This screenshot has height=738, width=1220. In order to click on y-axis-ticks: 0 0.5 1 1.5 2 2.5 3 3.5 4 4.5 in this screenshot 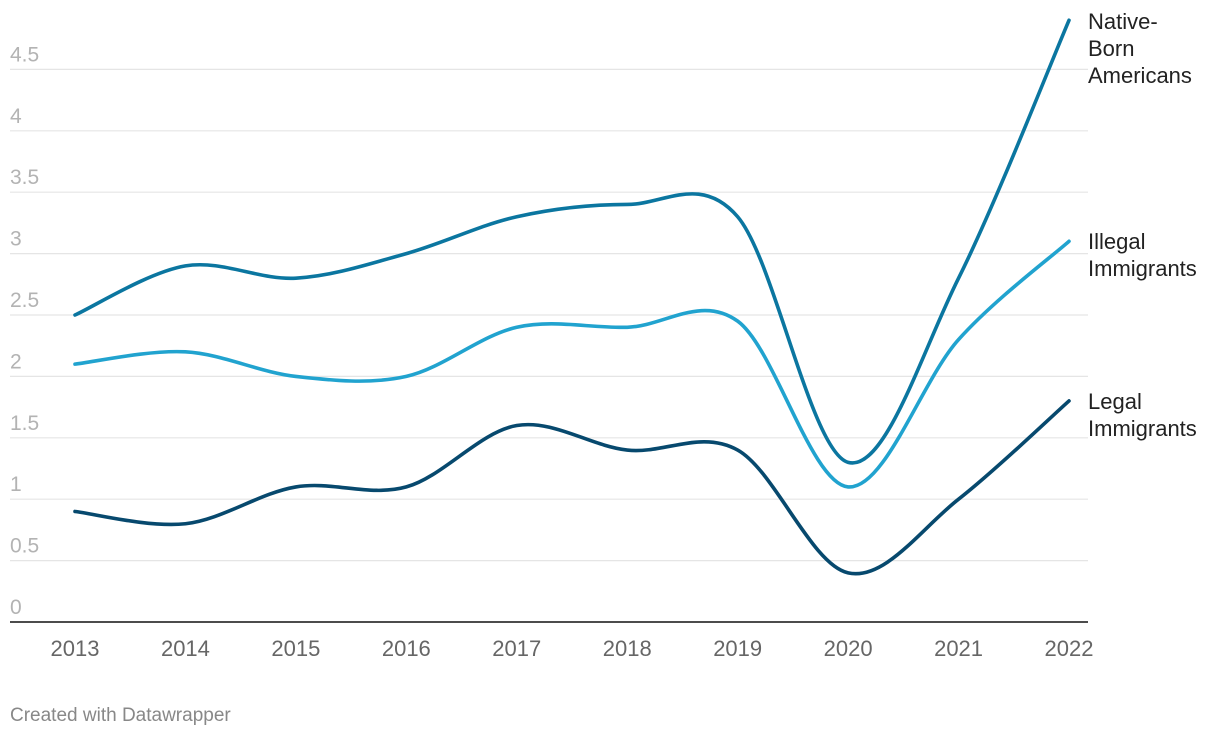, I will do `click(24, 331)`.